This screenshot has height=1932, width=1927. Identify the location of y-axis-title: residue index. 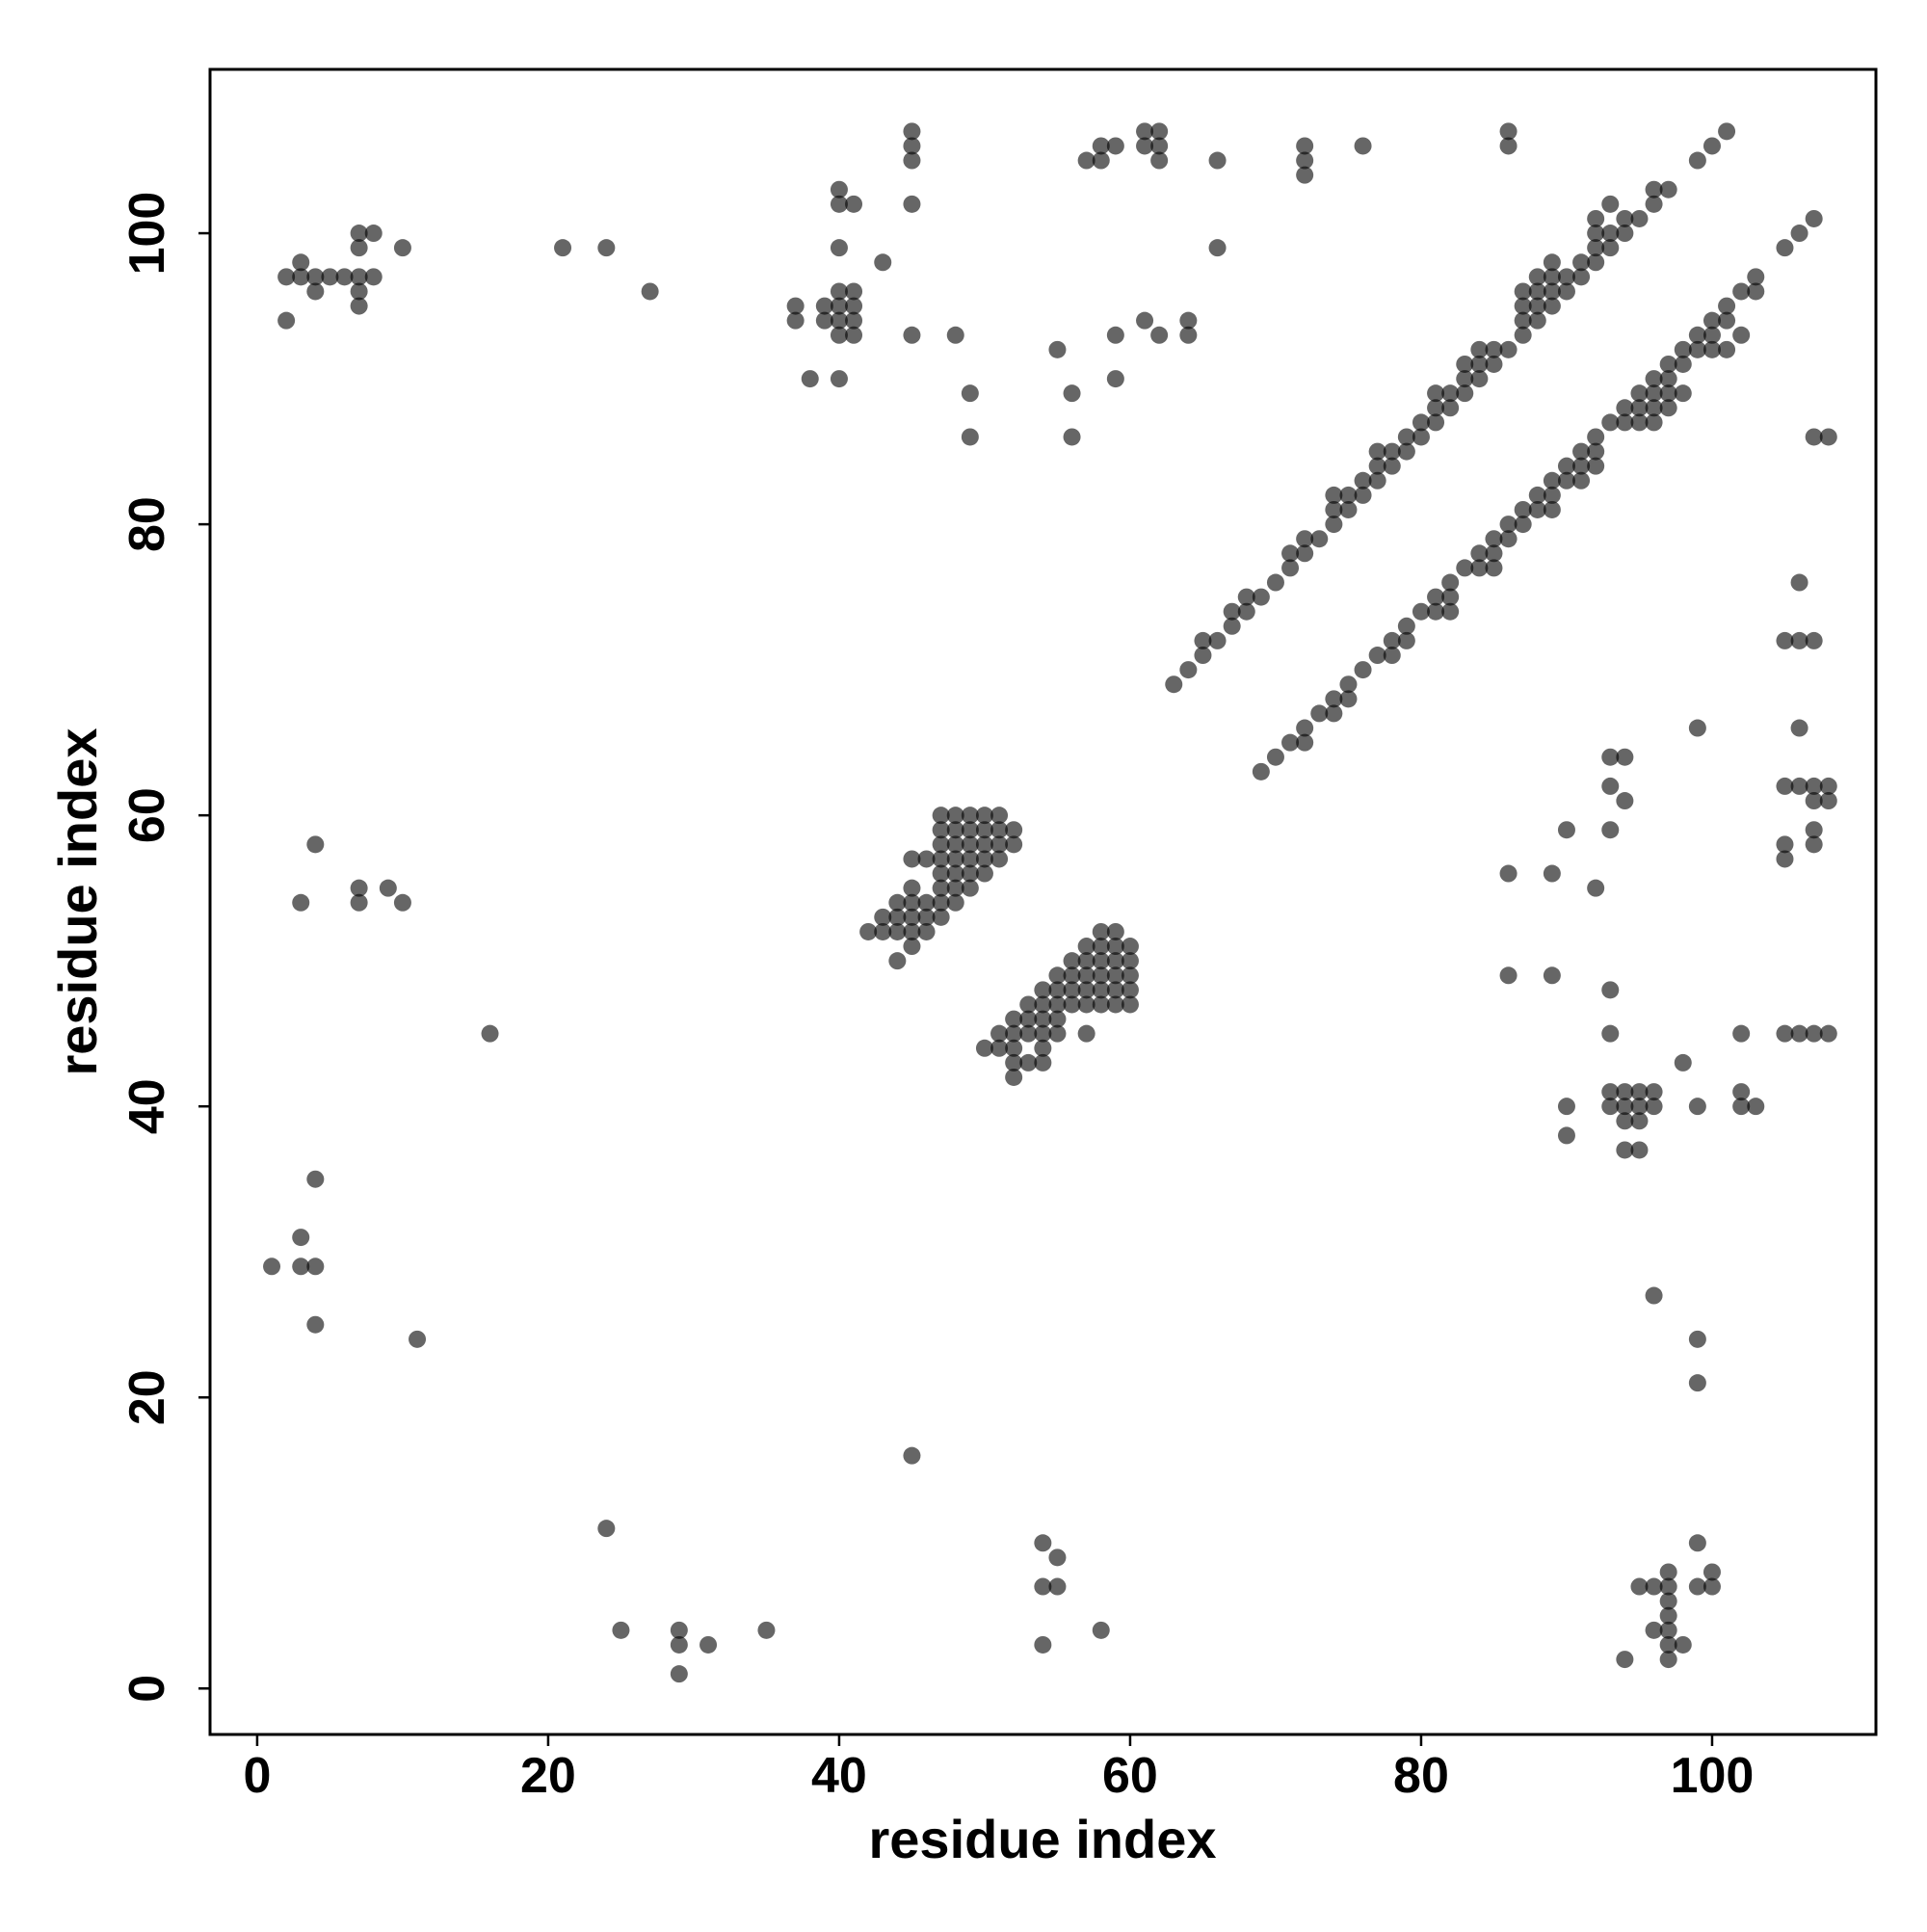
(78, 901).